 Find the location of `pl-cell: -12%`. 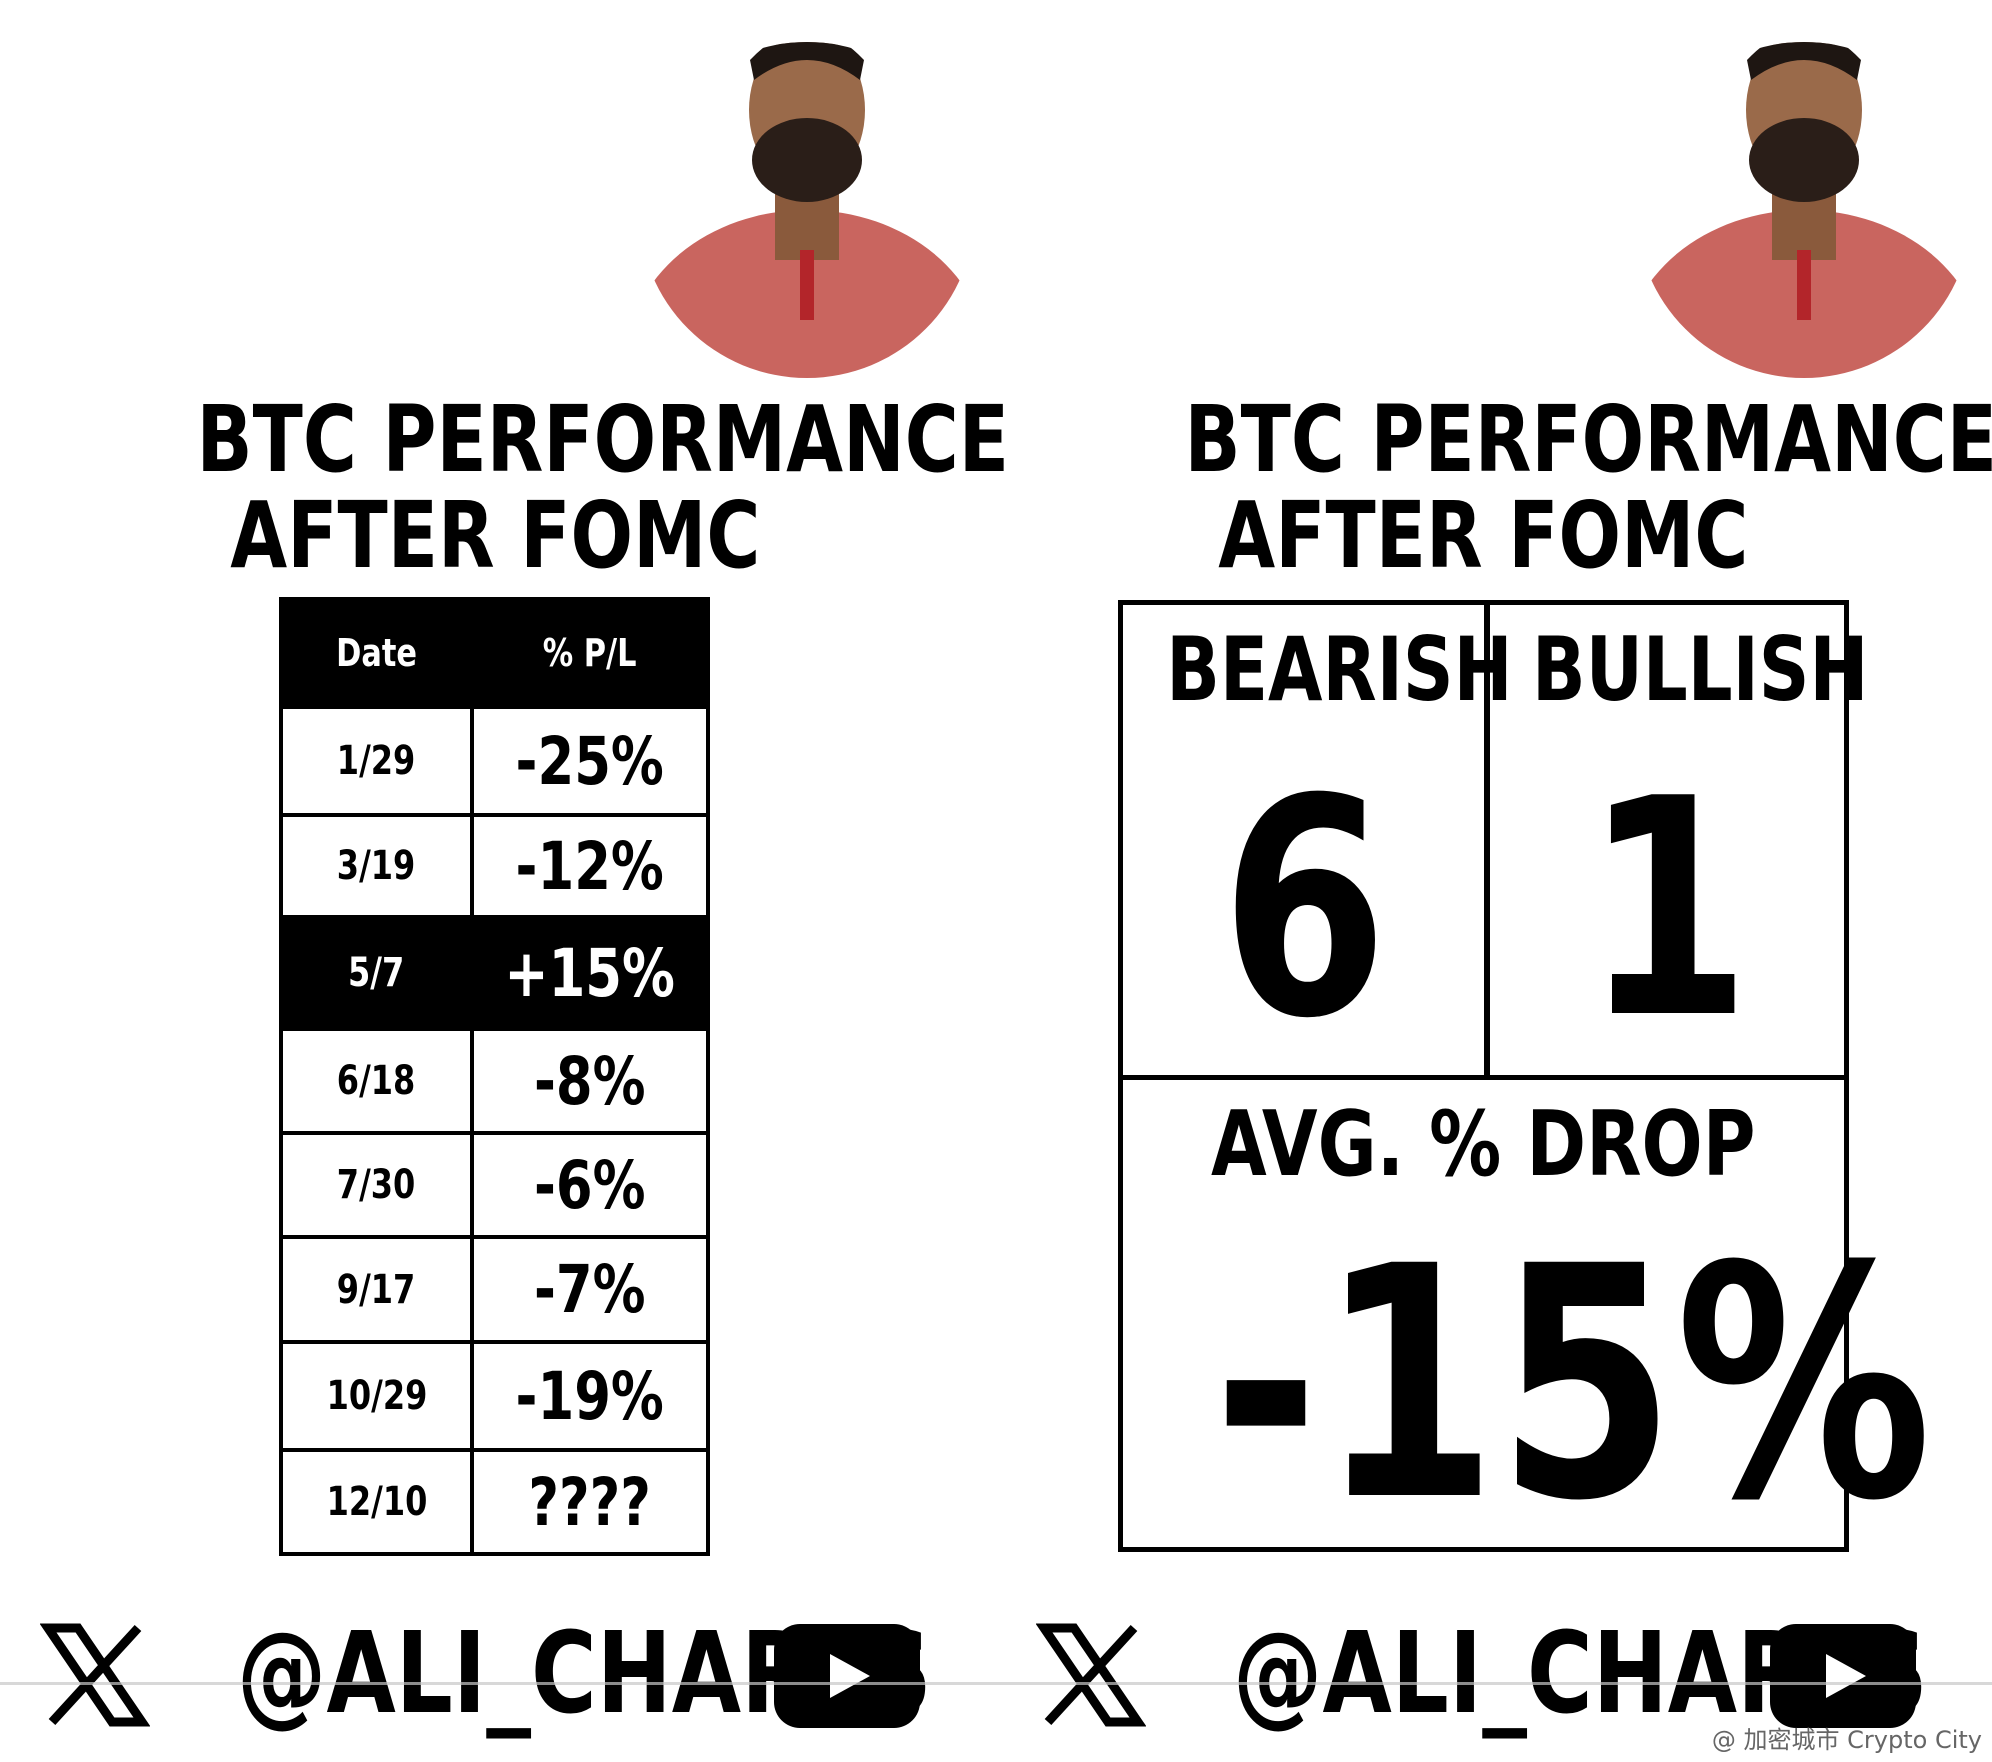

pl-cell: -12% is located at coordinates (590, 866).